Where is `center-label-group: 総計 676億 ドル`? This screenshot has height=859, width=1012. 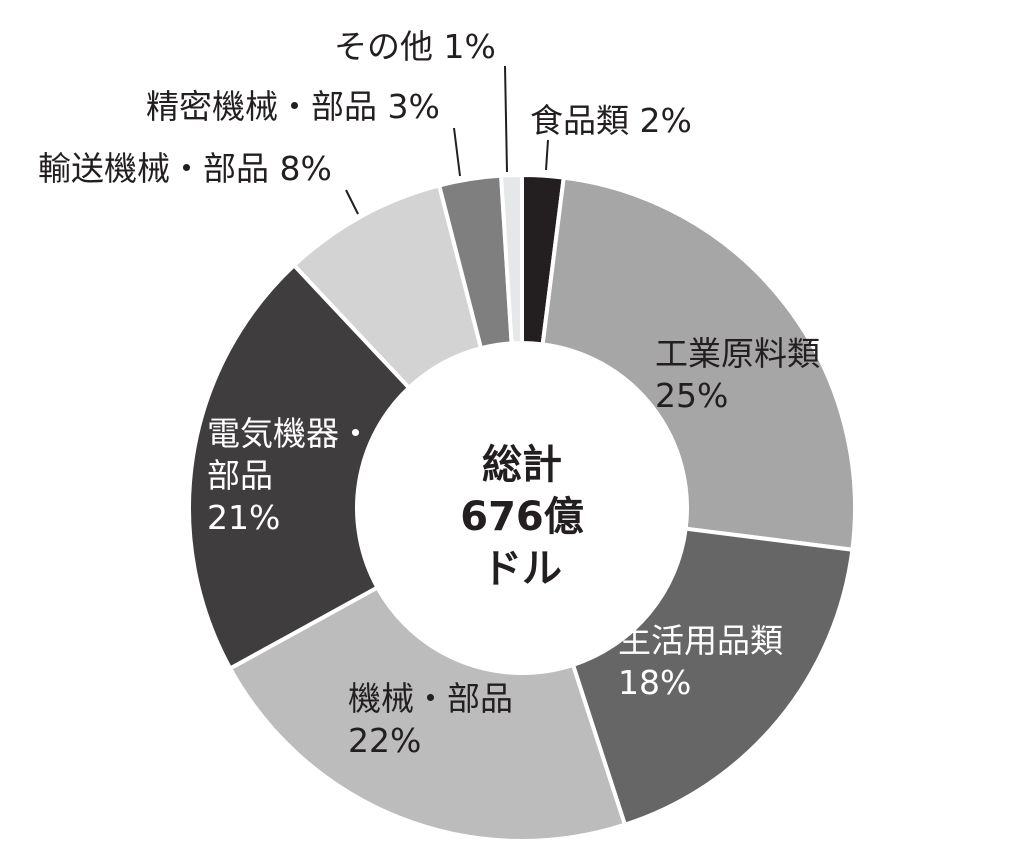
center-label-group: 総計 676億 ドル is located at coordinates (522, 517).